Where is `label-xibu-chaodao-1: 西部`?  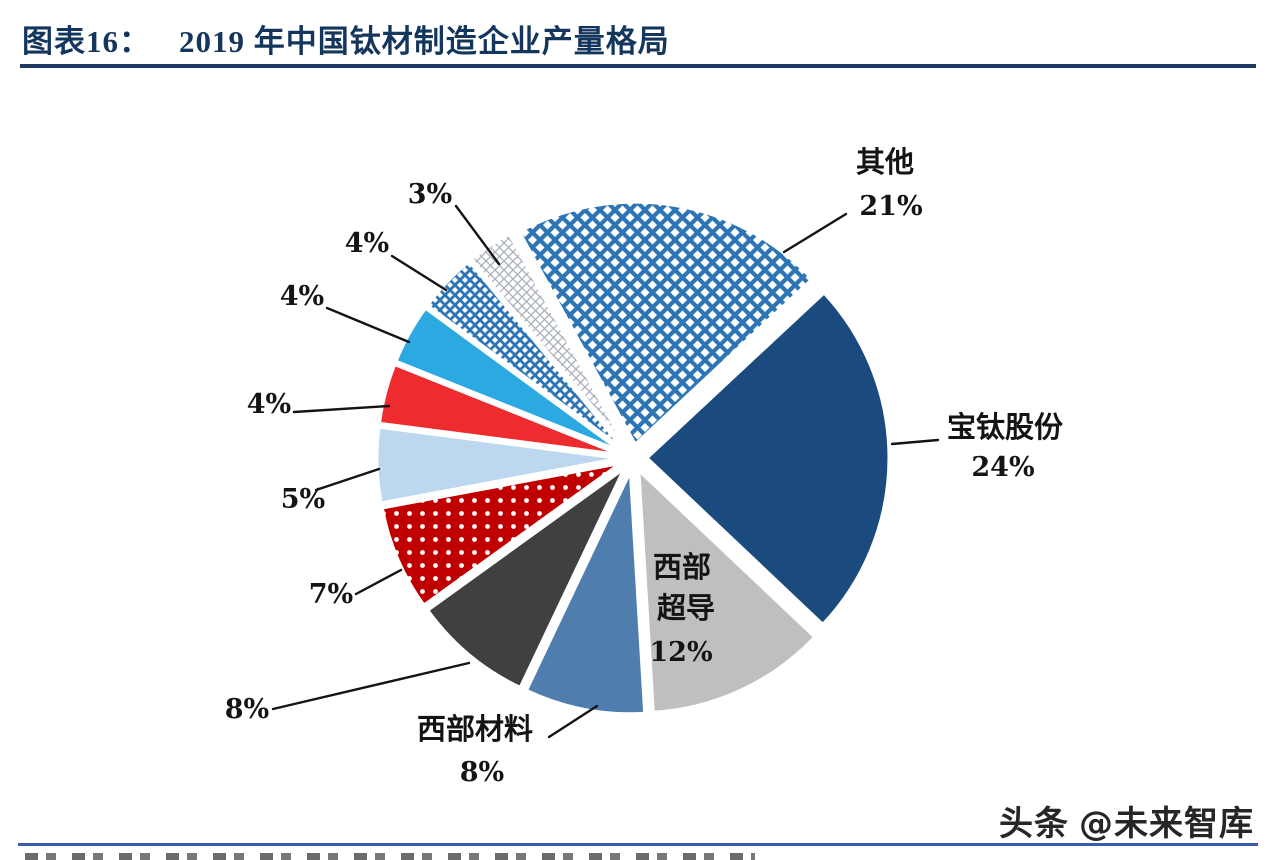 label-xibu-chaodao-1: 西部 is located at coordinates (682, 567).